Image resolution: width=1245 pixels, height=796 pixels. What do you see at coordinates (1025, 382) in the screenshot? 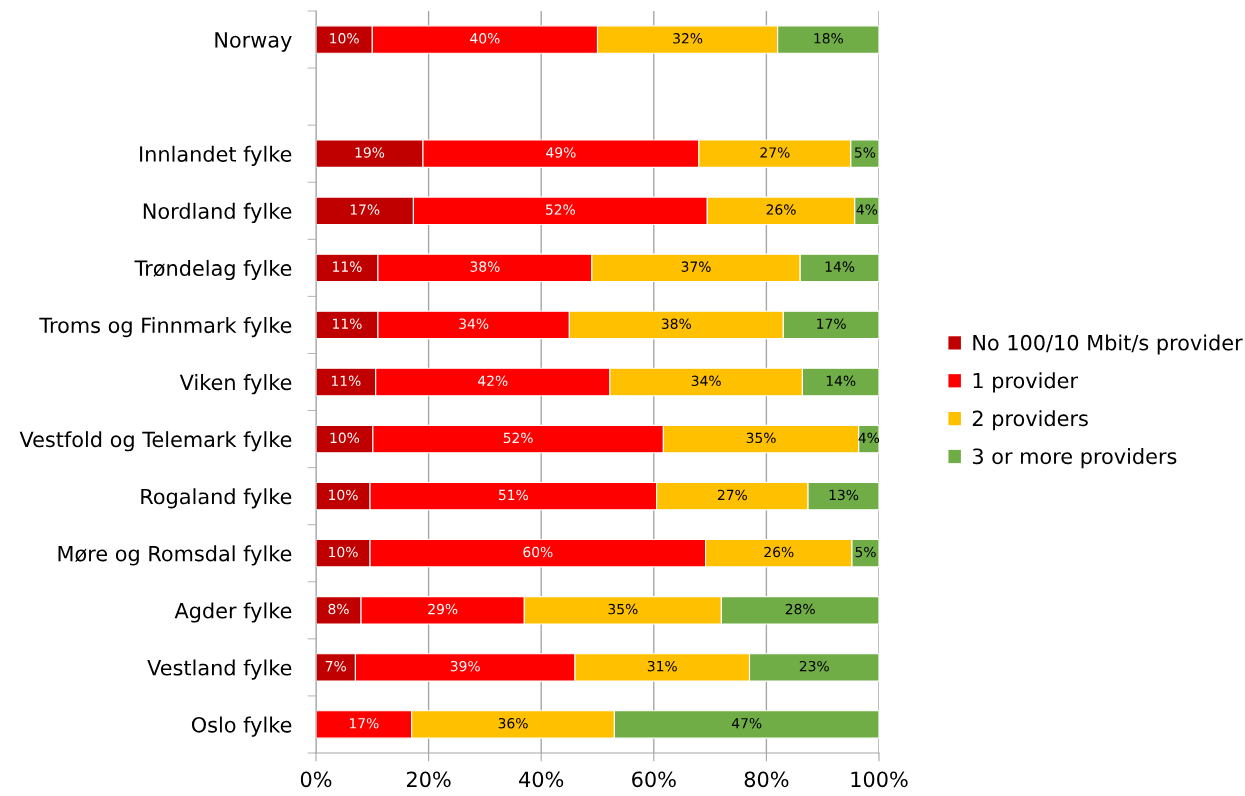
I see `legend-label: 1 provider` at bounding box center [1025, 382].